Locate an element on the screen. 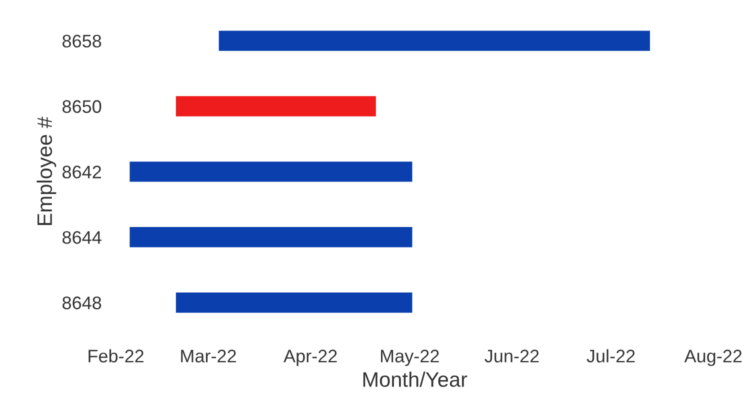 This screenshot has width=747, height=404. x-tick-label: Jul-22 is located at coordinates (610, 355).